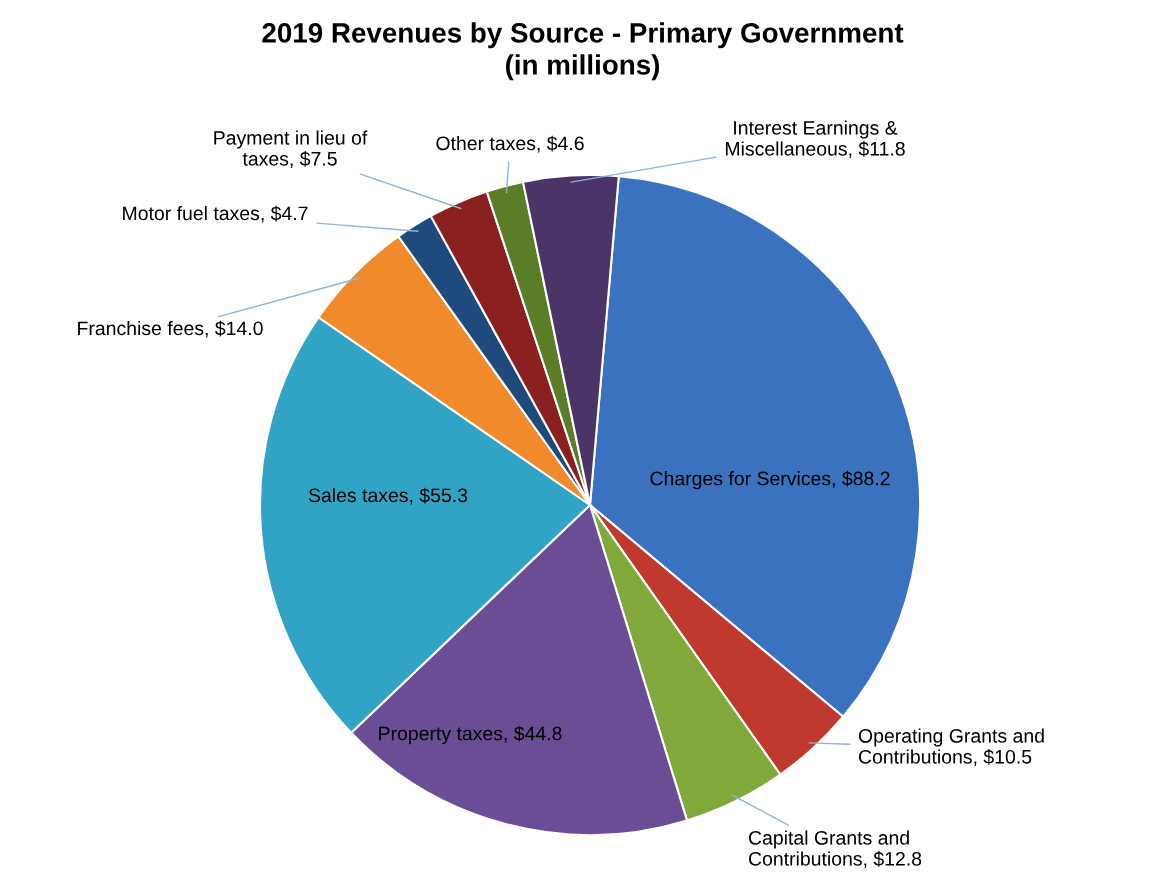 Image resolution: width=1165 pixels, height=893 pixels. I want to click on slice-label: Property taxes, $44.8, so click(470, 735).